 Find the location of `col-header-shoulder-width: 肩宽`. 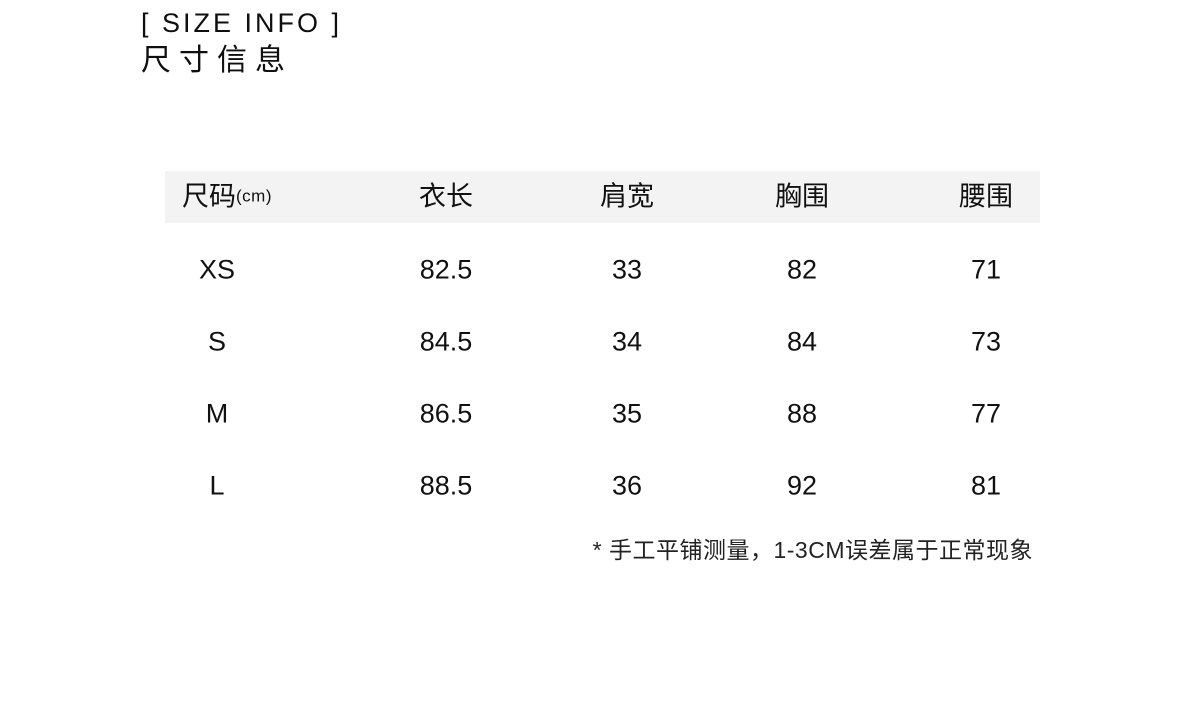

col-header-shoulder-width: 肩宽 is located at coordinates (627, 196).